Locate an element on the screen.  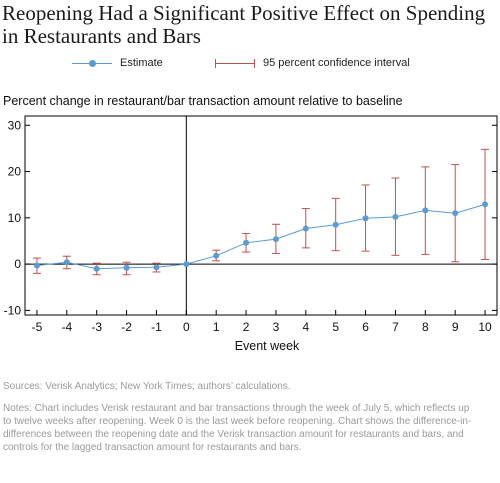
legend-estimate-marker is located at coordinates (92, 63).